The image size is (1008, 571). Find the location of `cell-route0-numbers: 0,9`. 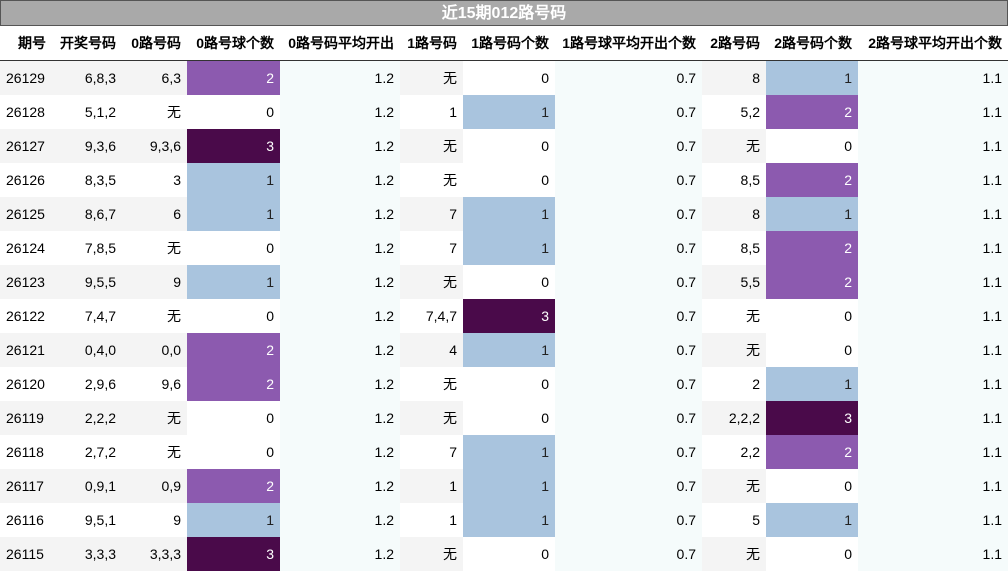

cell-route0-numbers: 0,9 is located at coordinates (154, 486).